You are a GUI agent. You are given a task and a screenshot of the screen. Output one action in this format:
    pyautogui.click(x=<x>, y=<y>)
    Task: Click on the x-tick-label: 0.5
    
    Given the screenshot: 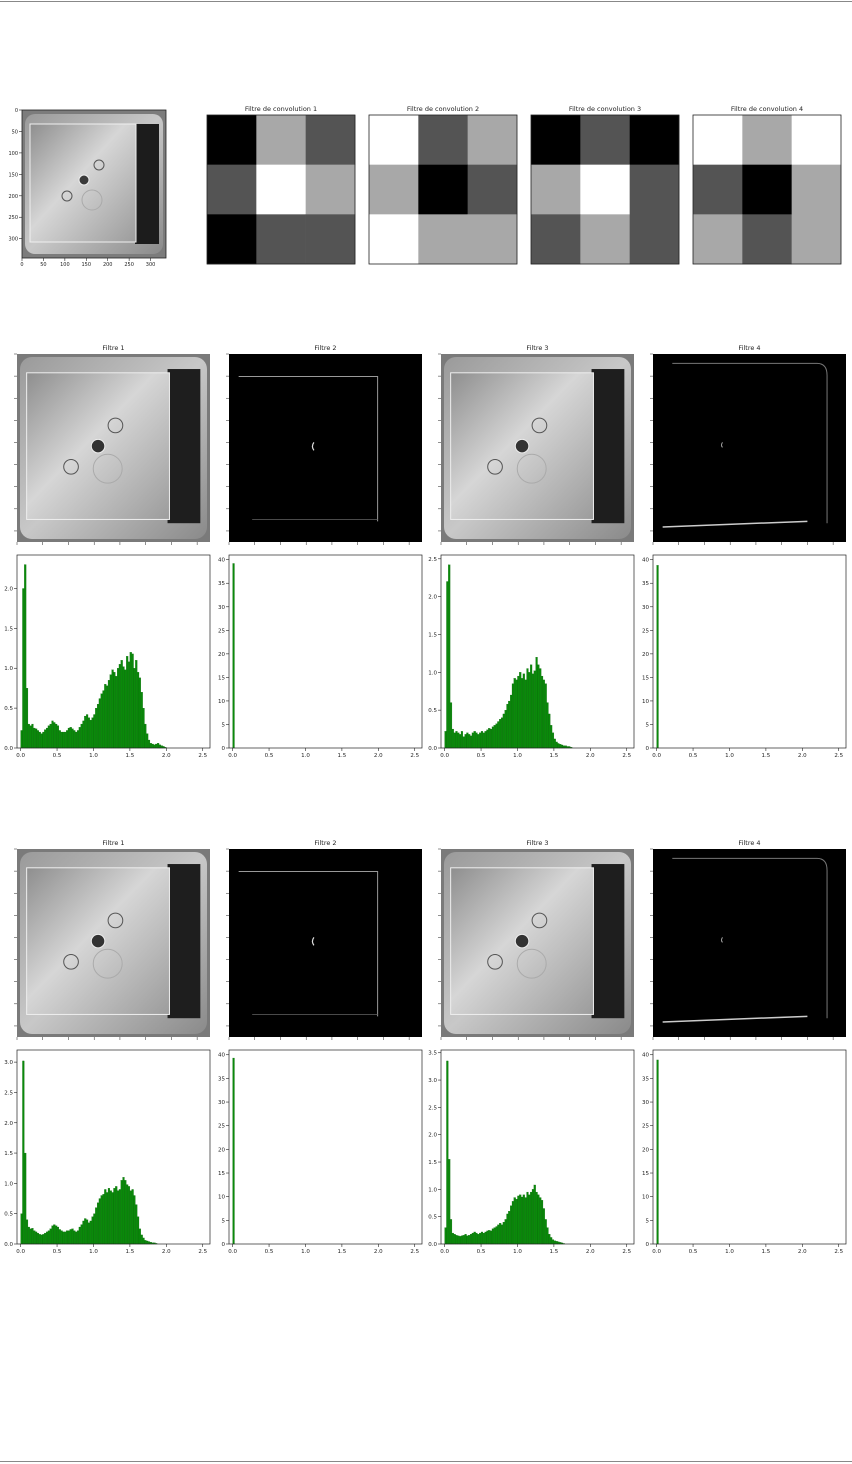 What is the action you would take?
    pyautogui.click(x=57, y=1252)
    